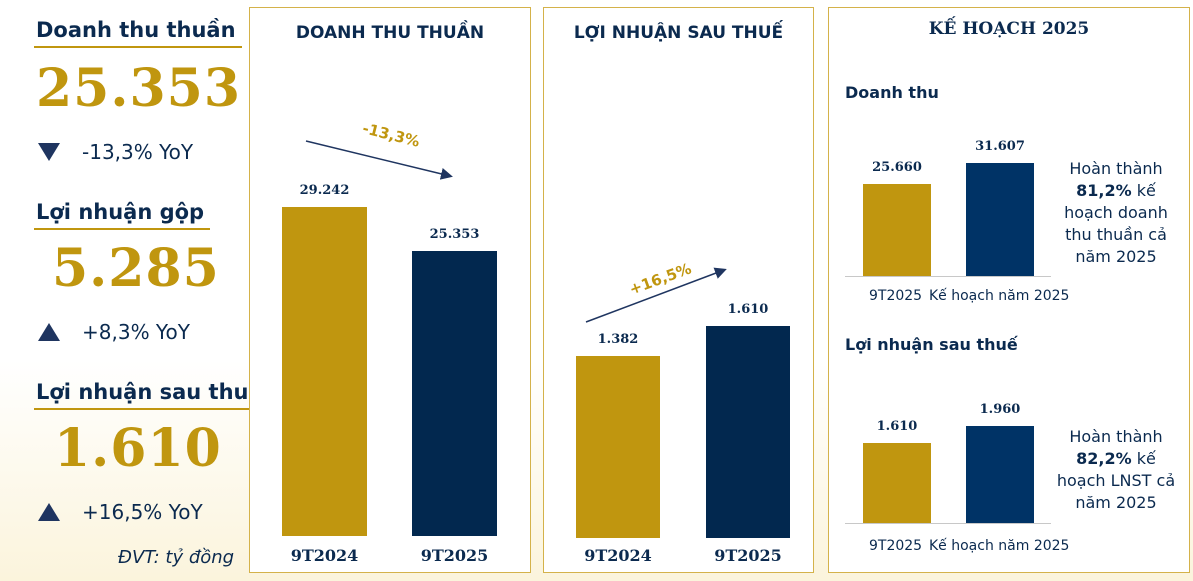 Image resolution: width=1193 pixels, height=581 pixels. What do you see at coordinates (678, 33) in the screenshot?
I see `chart-title: LỢI NHUẬN SAU THUẾ` at bounding box center [678, 33].